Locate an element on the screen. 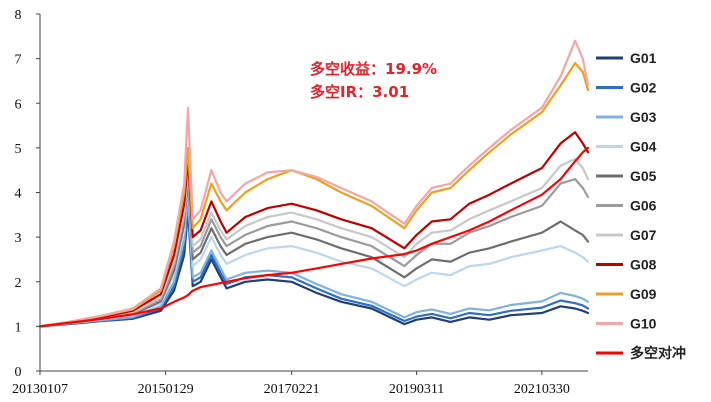  legend-label-2: G02 is located at coordinates (643, 88).